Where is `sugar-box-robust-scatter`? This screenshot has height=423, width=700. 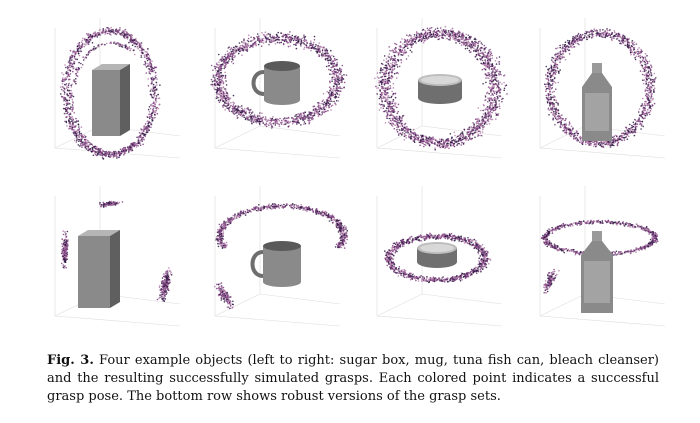 sugar-box-robust-scatter is located at coordinates (117, 256).